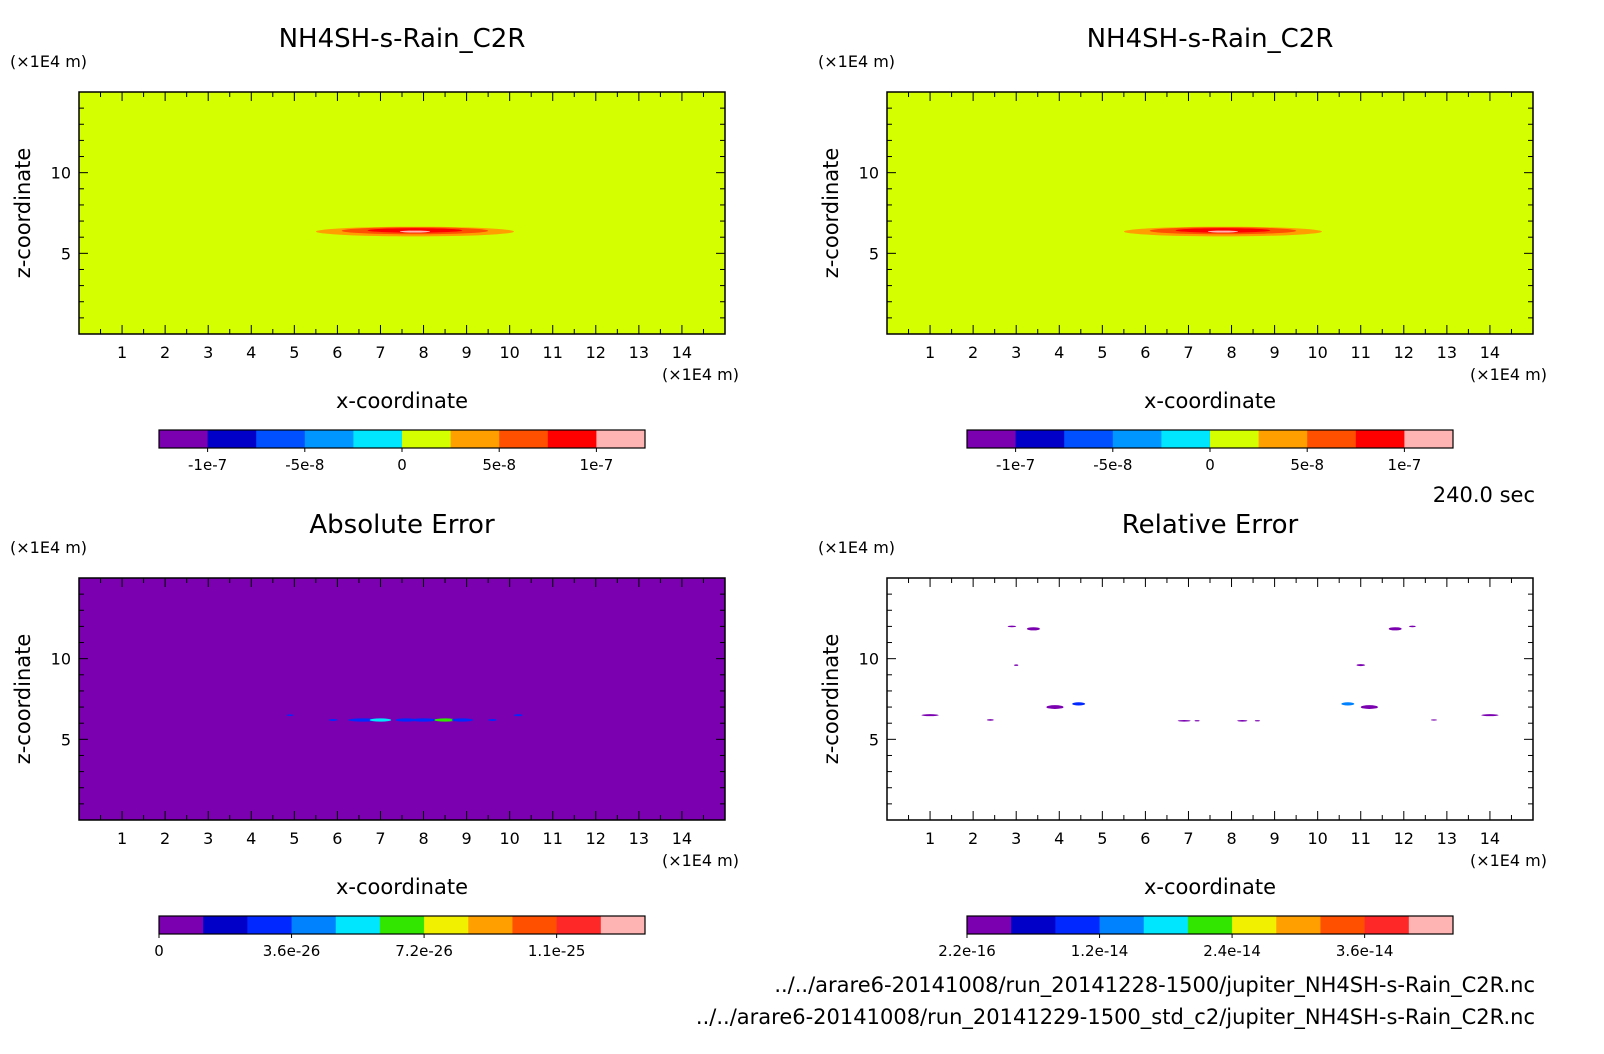 The height and width of the screenshot is (1054, 1604). What do you see at coordinates (557, 951) in the screenshot?
I see `colorbar-label: 1.1e-25` at bounding box center [557, 951].